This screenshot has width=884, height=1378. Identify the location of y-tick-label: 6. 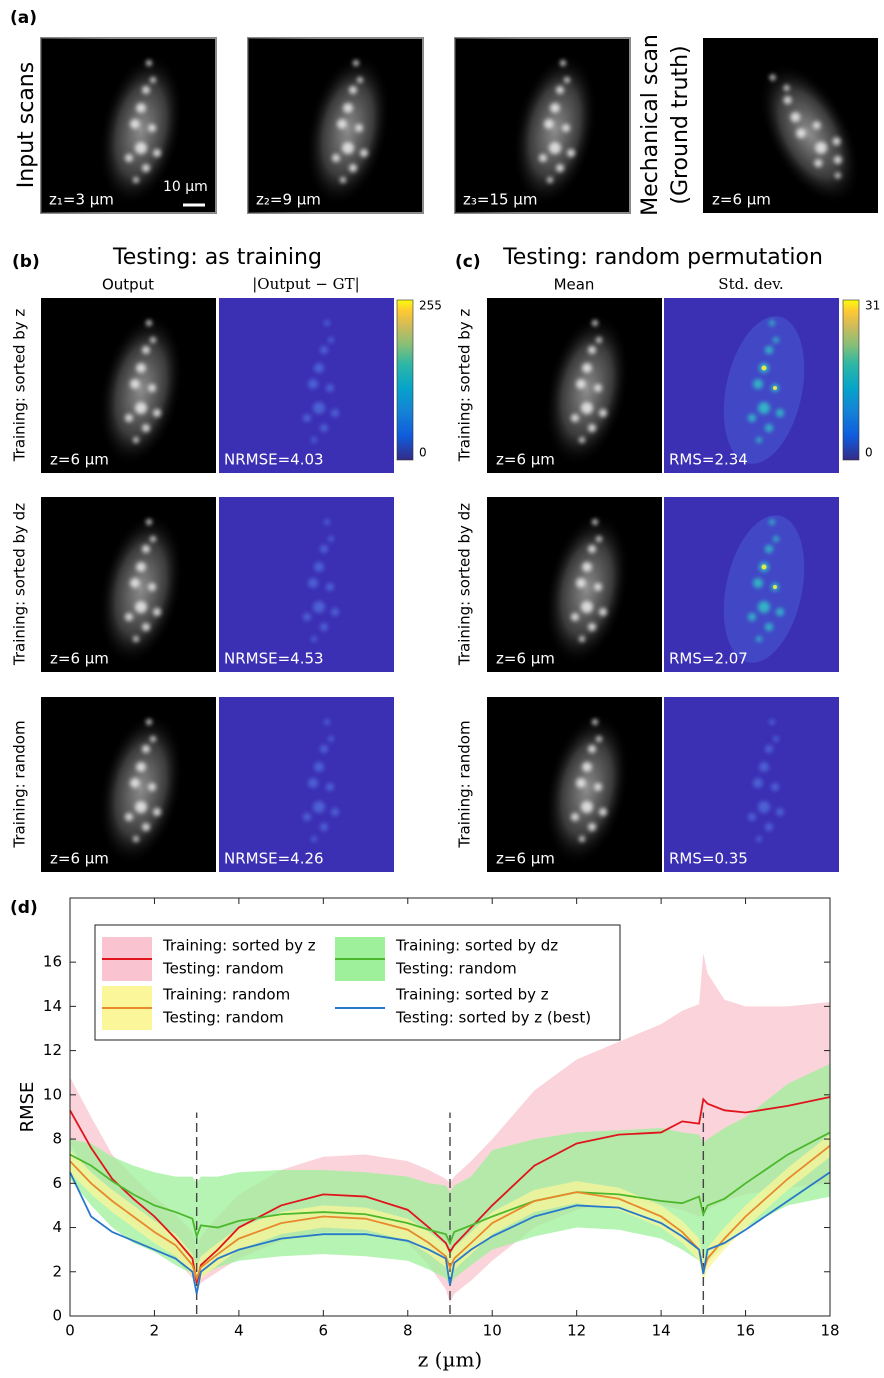
(57, 1183).